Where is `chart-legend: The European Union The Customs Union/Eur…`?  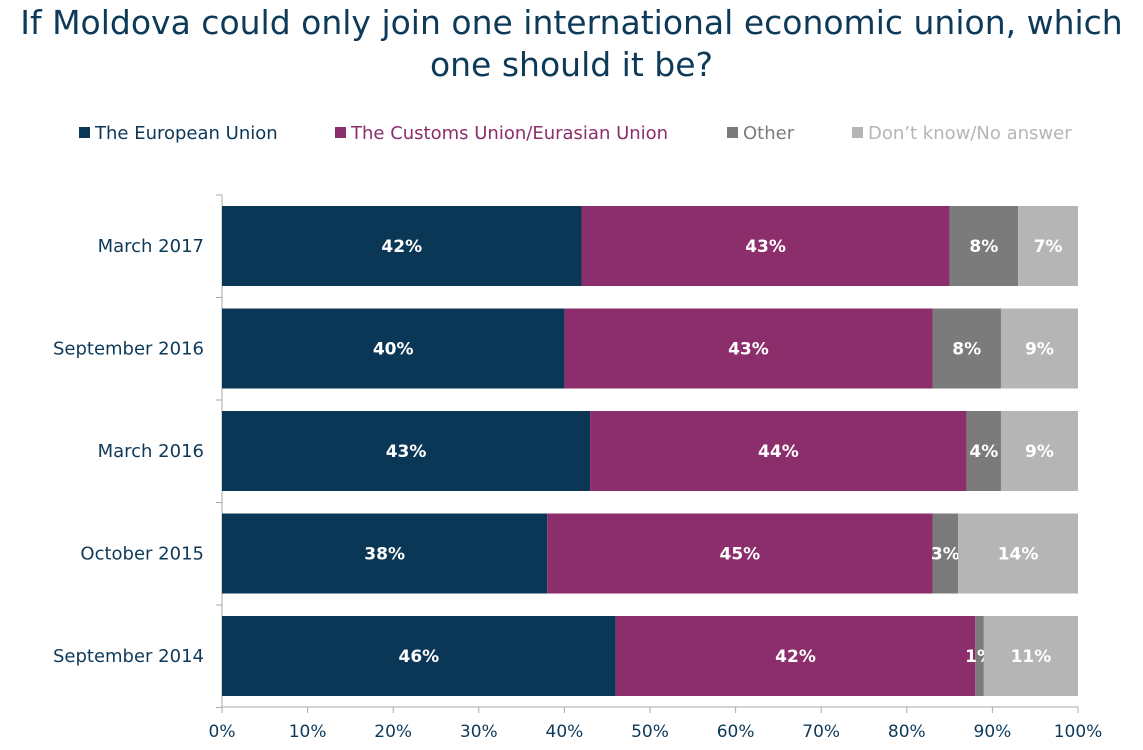
chart-legend: The European Union The Customs Union/Eur… is located at coordinates (571, 134).